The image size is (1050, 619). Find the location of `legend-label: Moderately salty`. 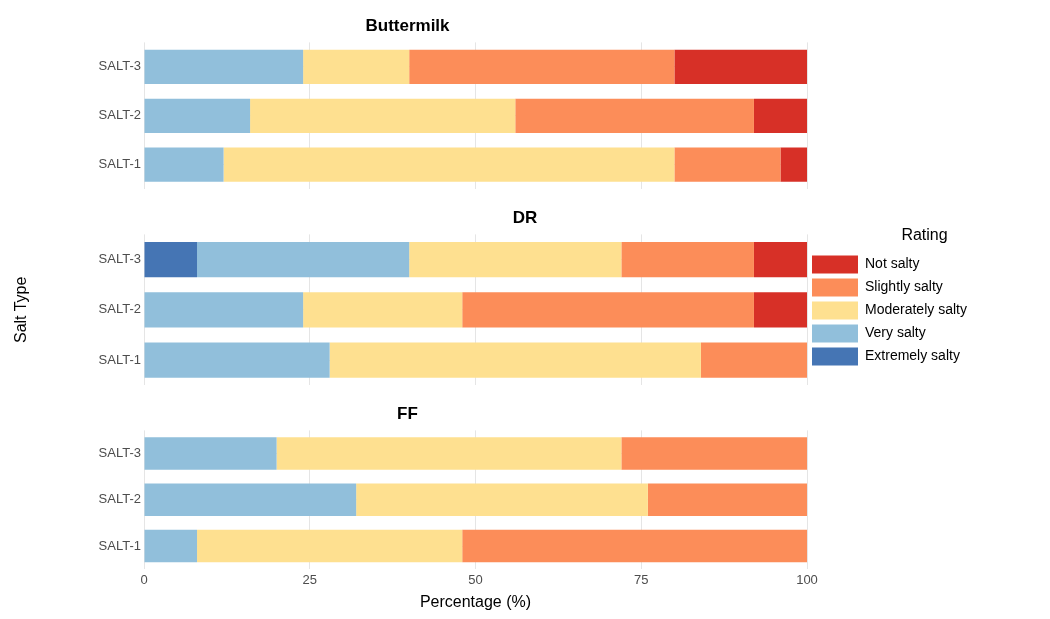

legend-label: Moderately salty is located at coordinates (916, 309).